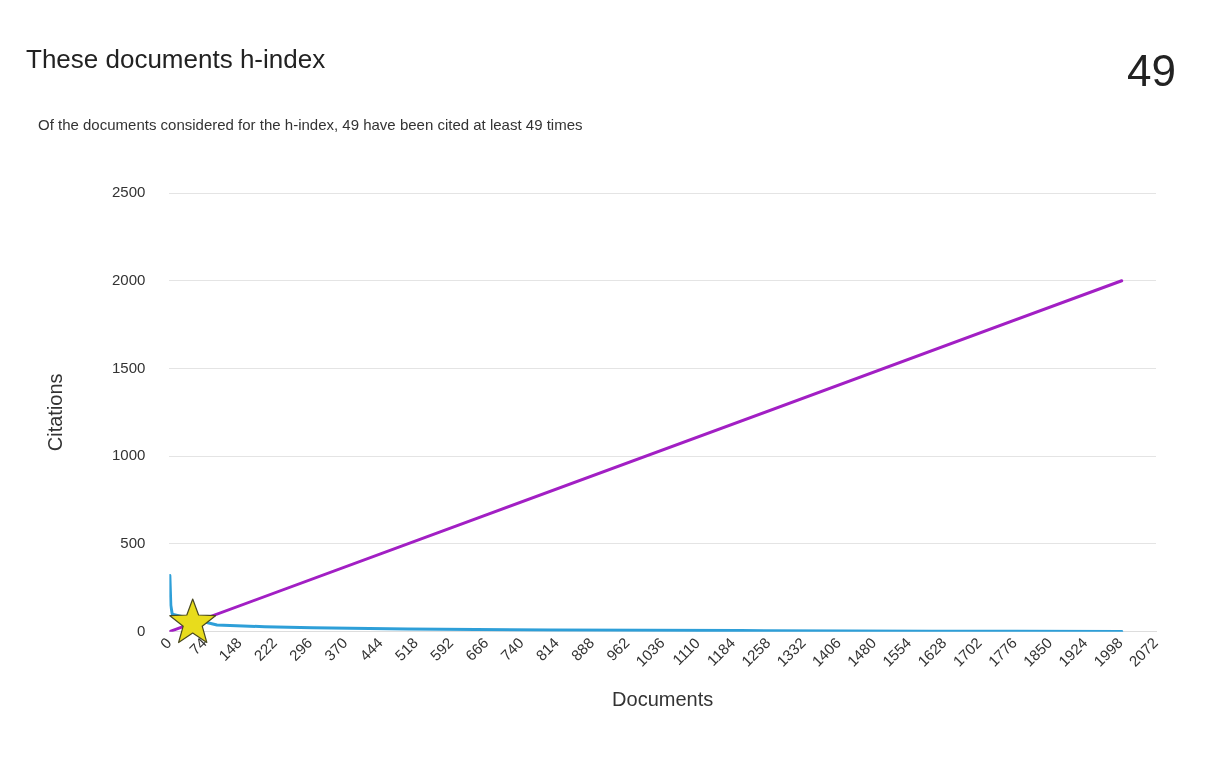 This screenshot has width=1226, height=776. What do you see at coordinates (371, 649) in the screenshot?
I see `x-tick-label: 444` at bounding box center [371, 649].